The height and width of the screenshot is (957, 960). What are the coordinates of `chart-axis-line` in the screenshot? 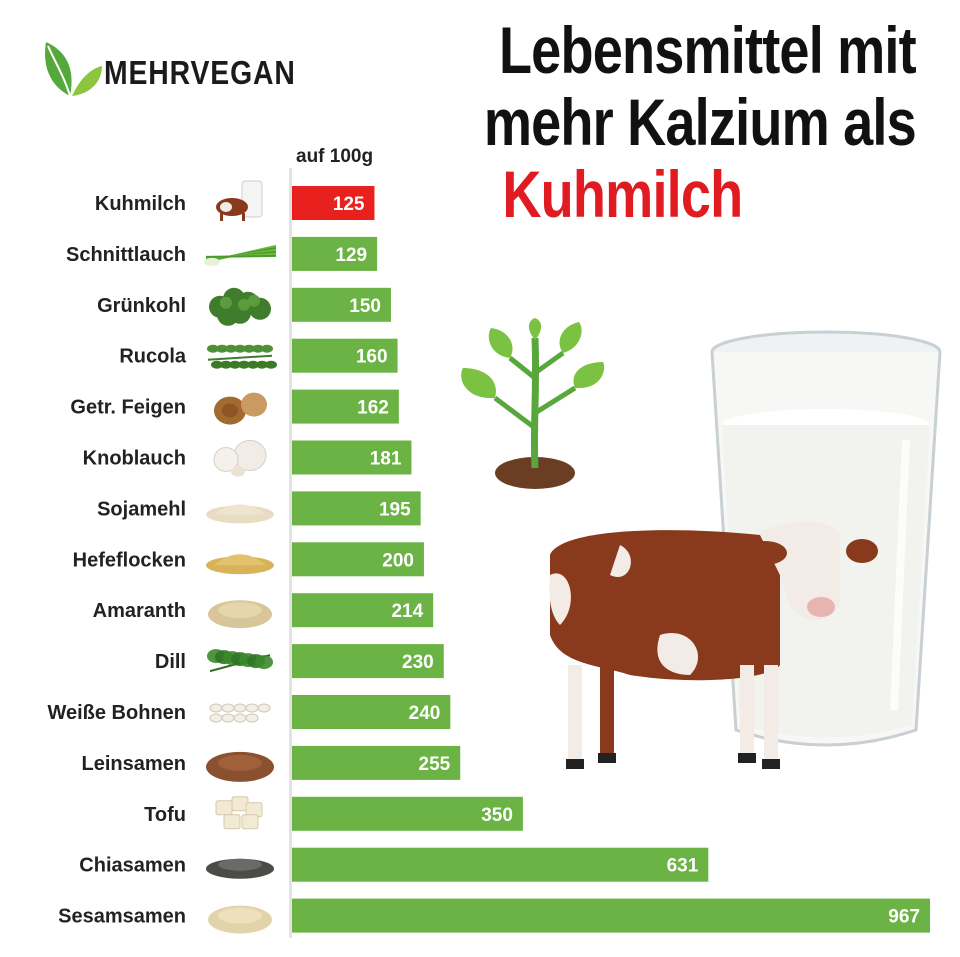 It's located at (290, 553).